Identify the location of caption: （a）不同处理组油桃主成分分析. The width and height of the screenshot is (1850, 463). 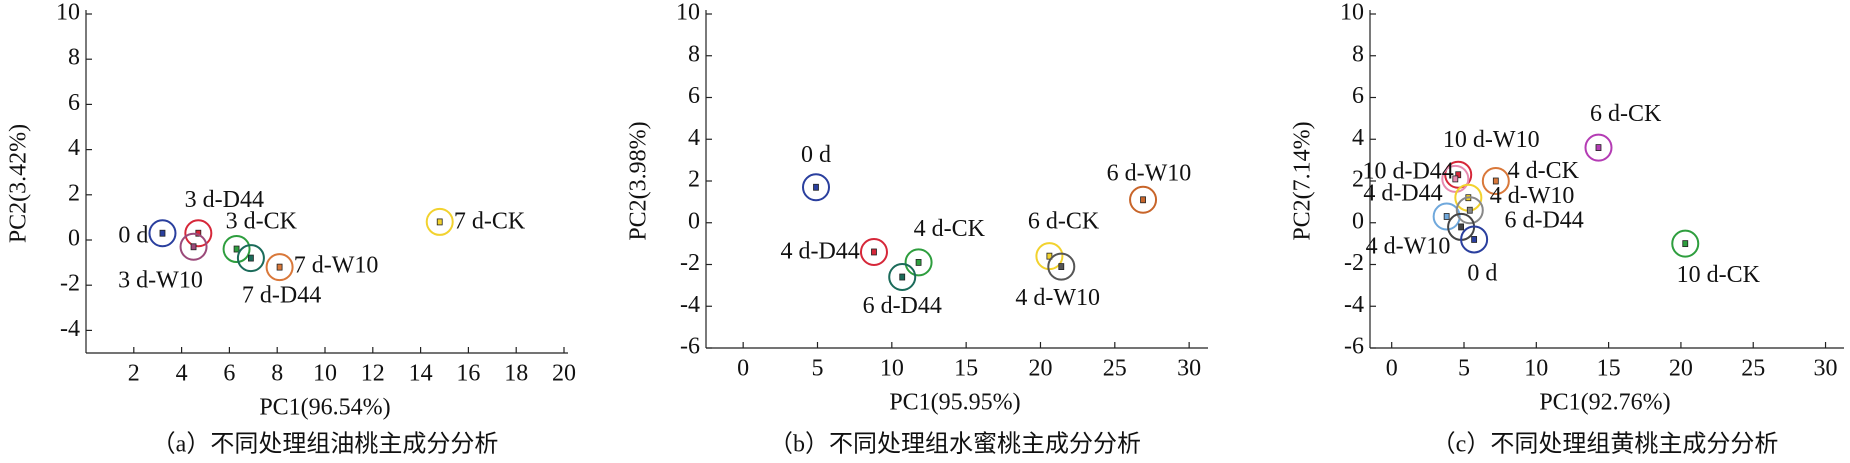
(325, 444).